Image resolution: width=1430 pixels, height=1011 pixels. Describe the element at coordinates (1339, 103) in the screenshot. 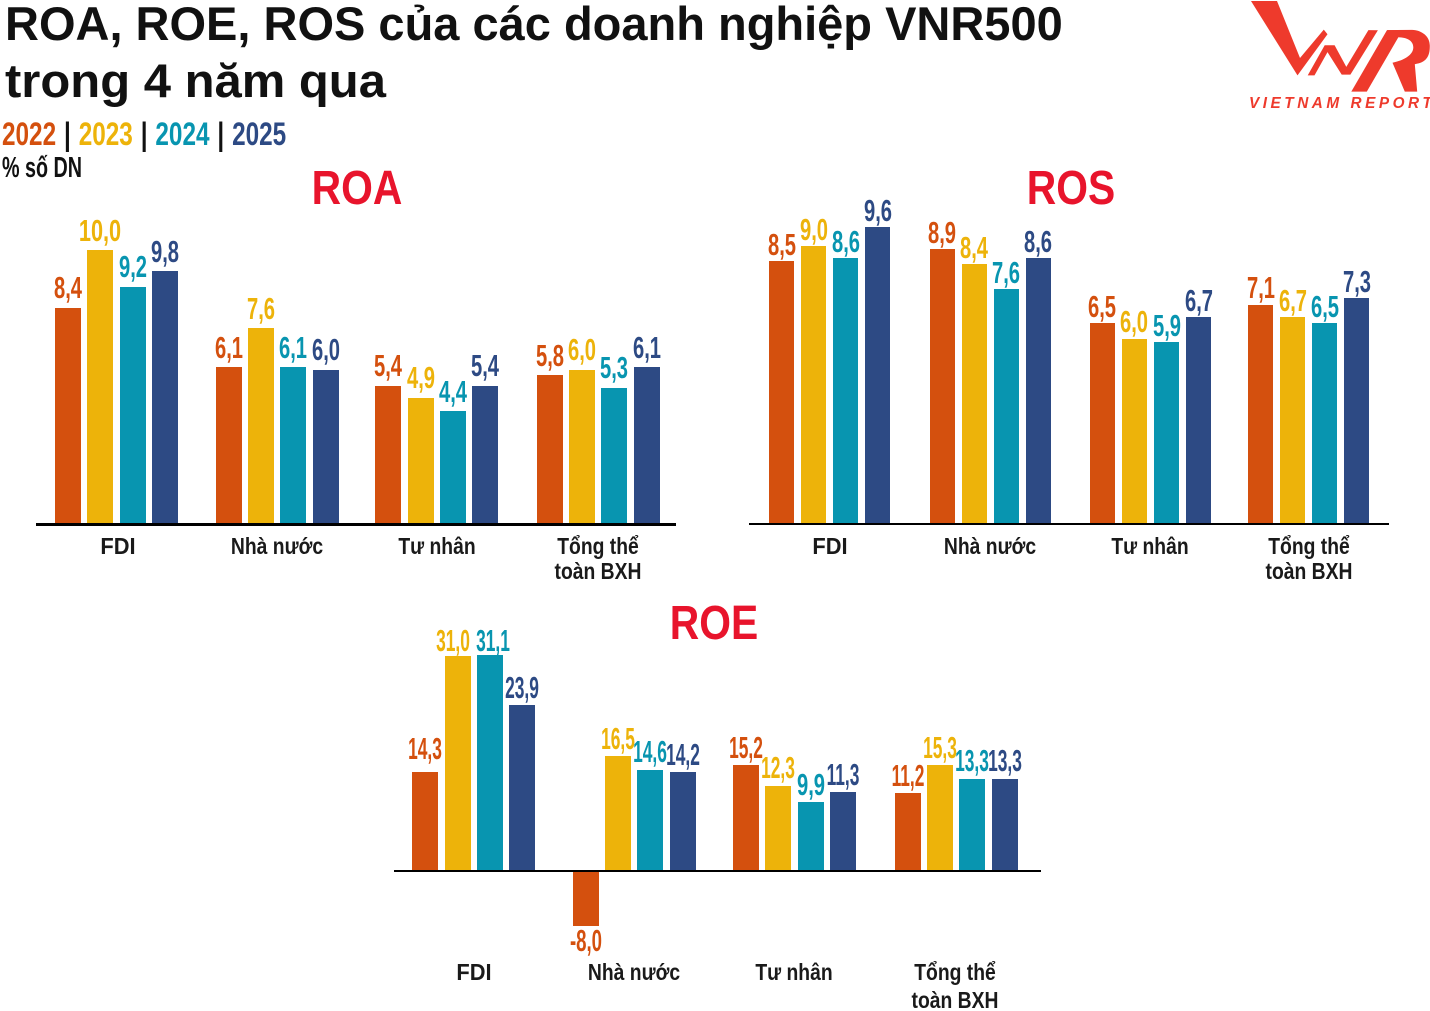

I see `svg-text: VIETNAM REPORT` at that location.